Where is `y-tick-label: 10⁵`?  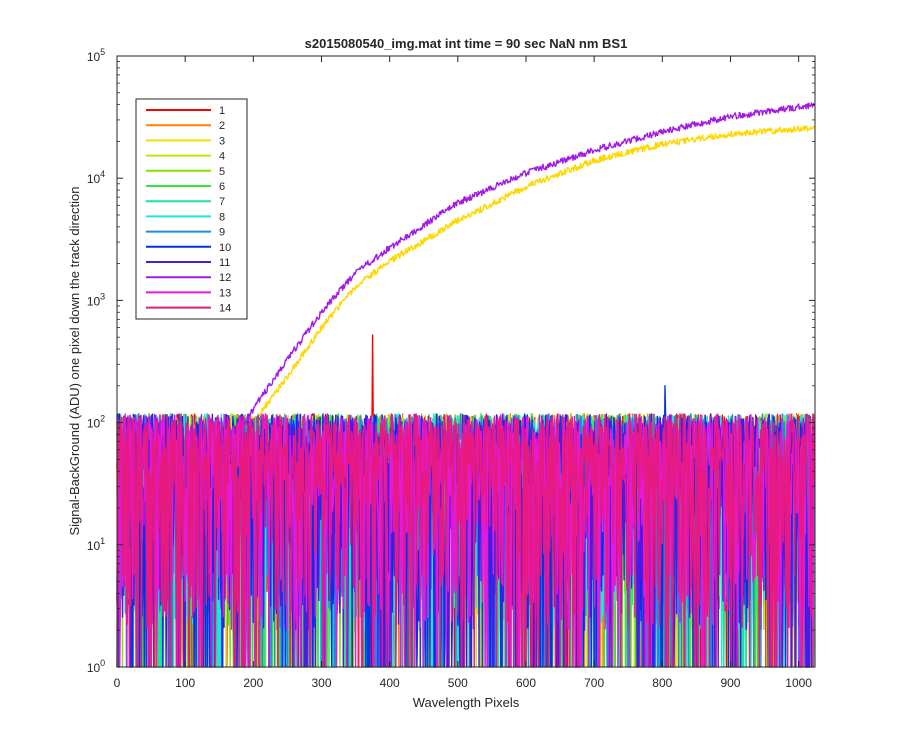
y-tick-label: 10⁵ is located at coordinates (96, 55).